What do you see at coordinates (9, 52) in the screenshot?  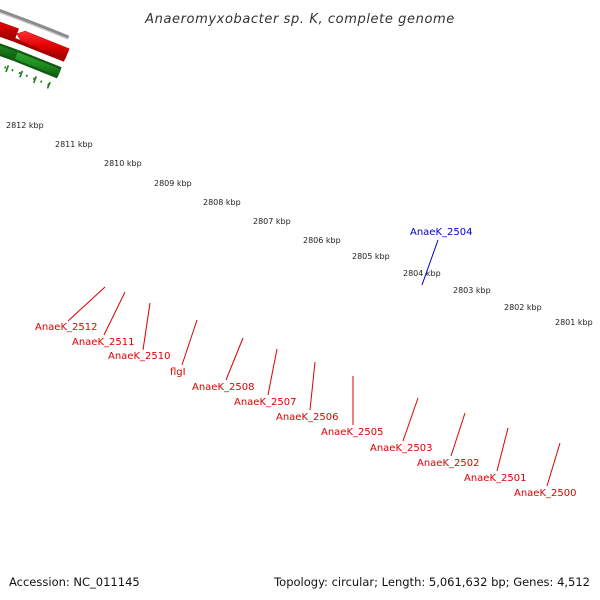 I see `reverse-gene` at bounding box center [9, 52].